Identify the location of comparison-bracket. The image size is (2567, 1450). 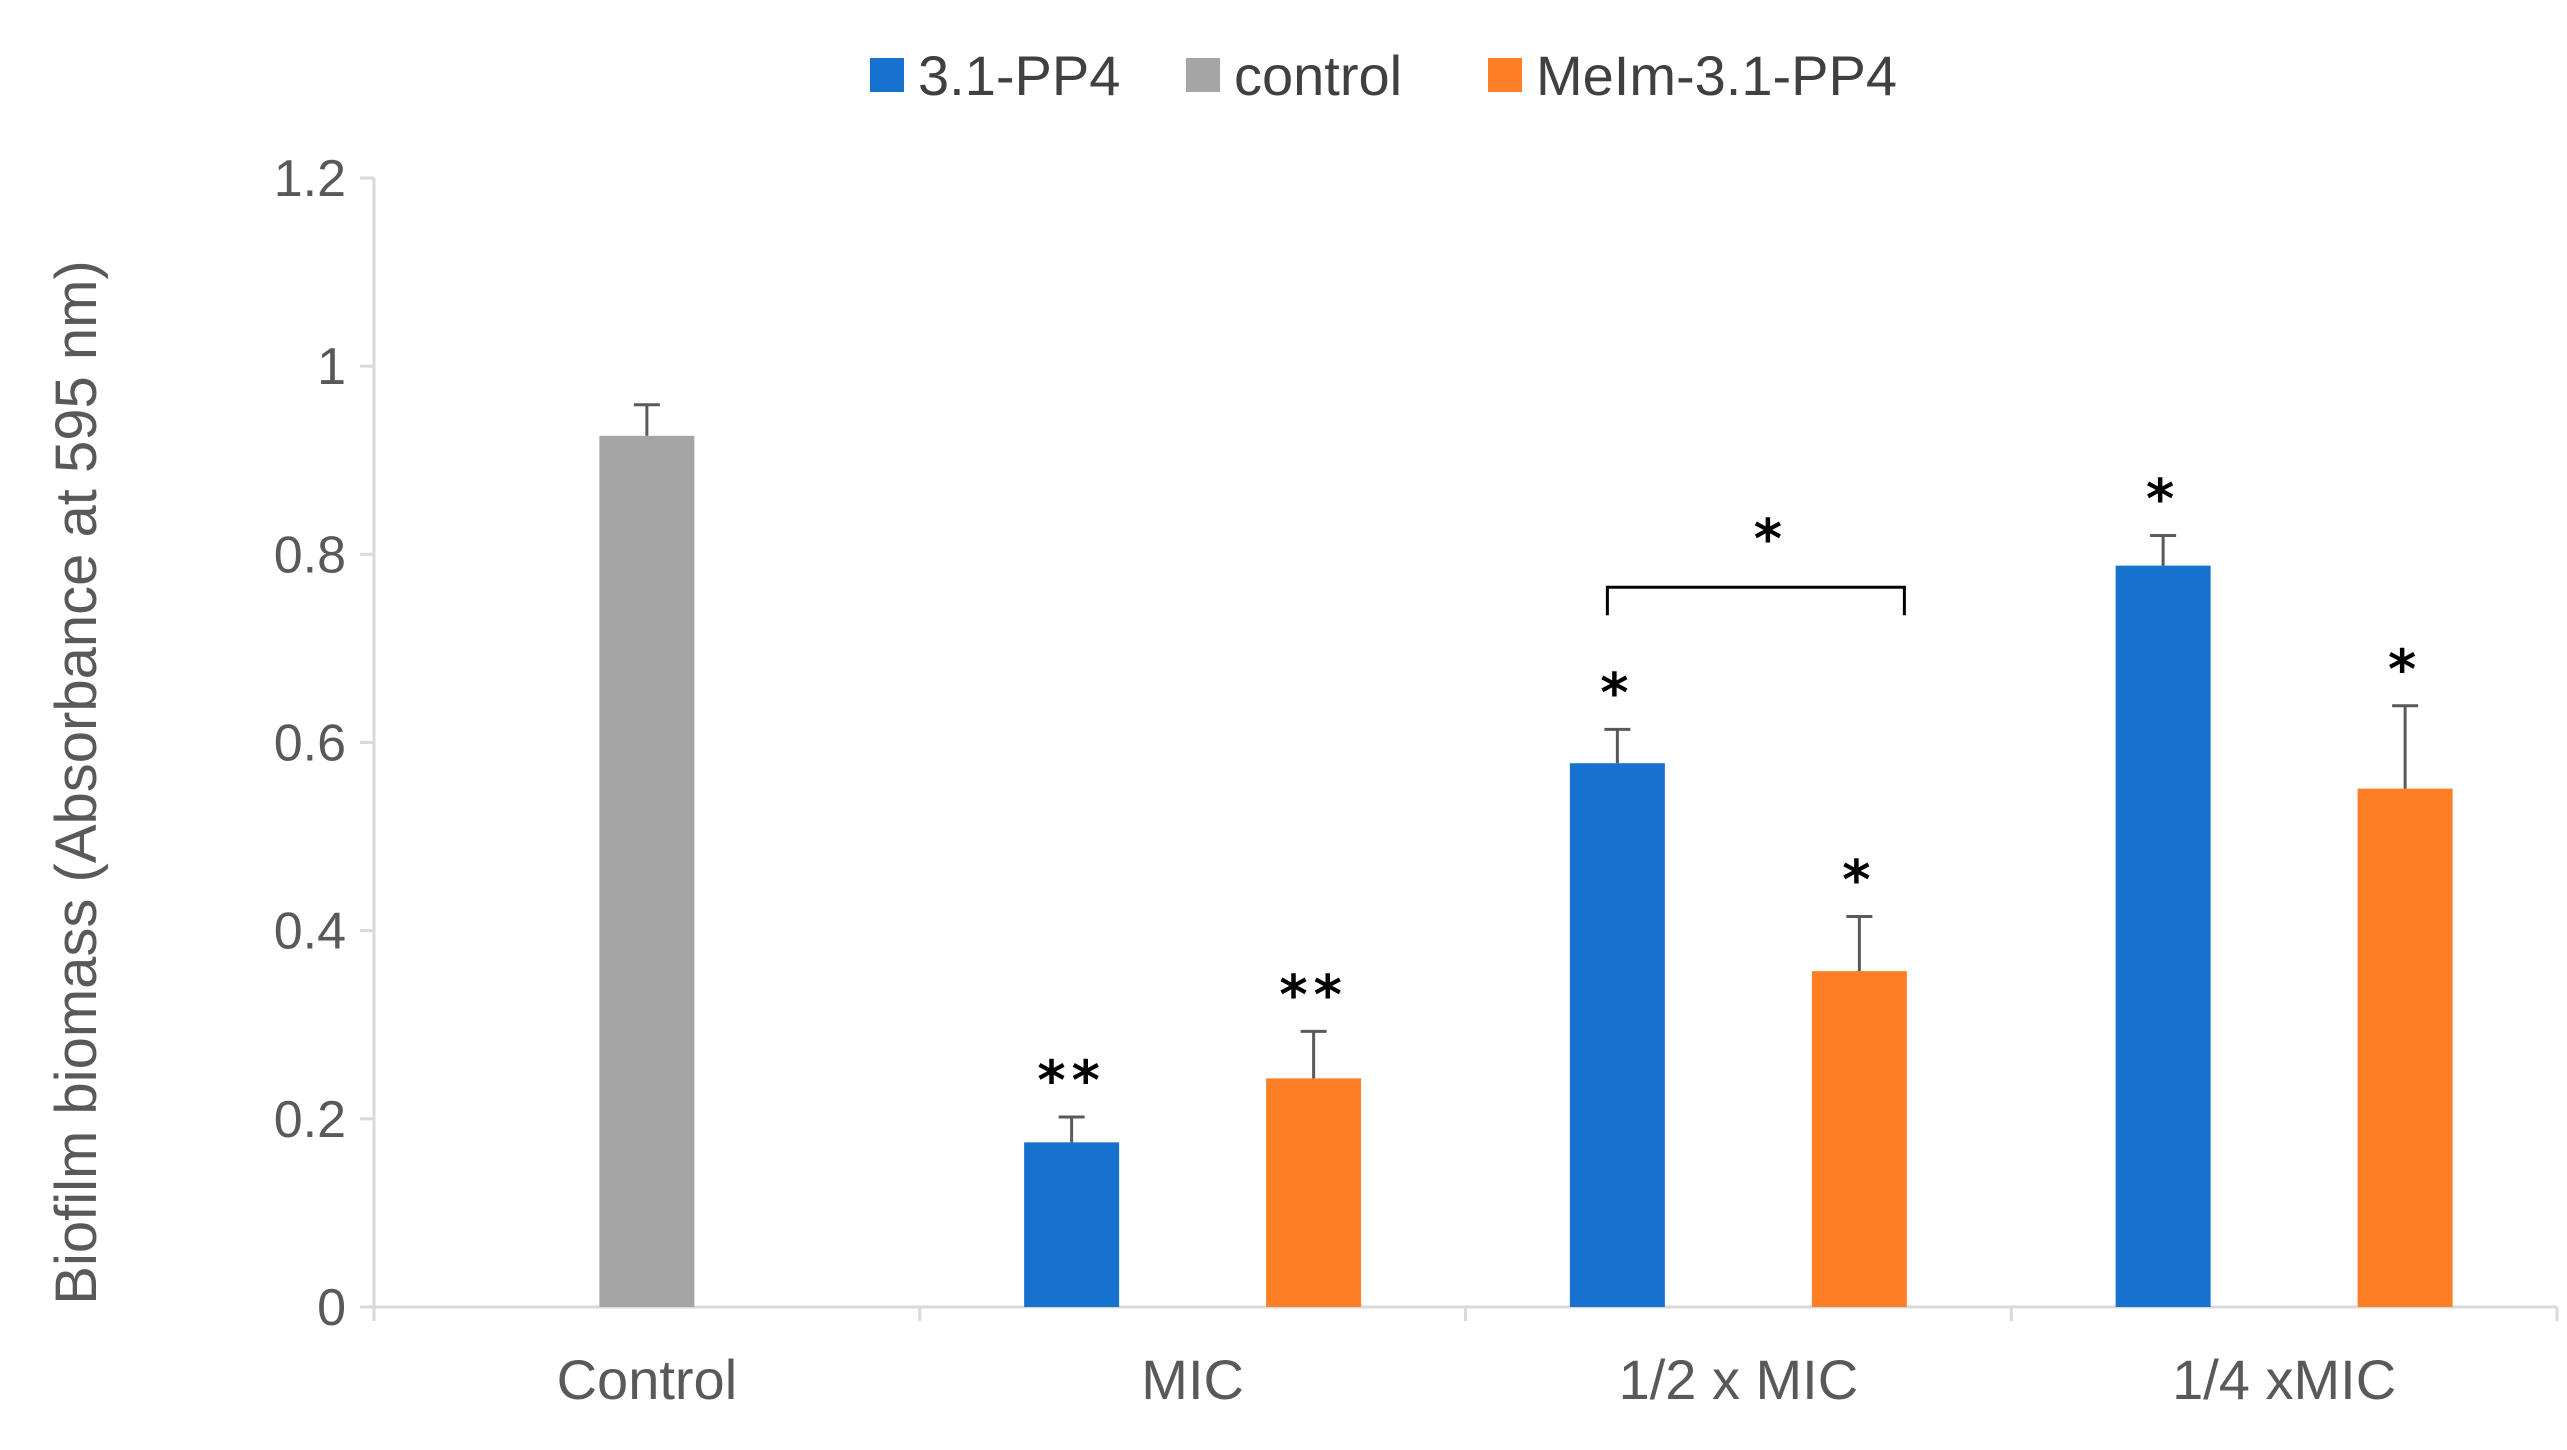
(1755, 600).